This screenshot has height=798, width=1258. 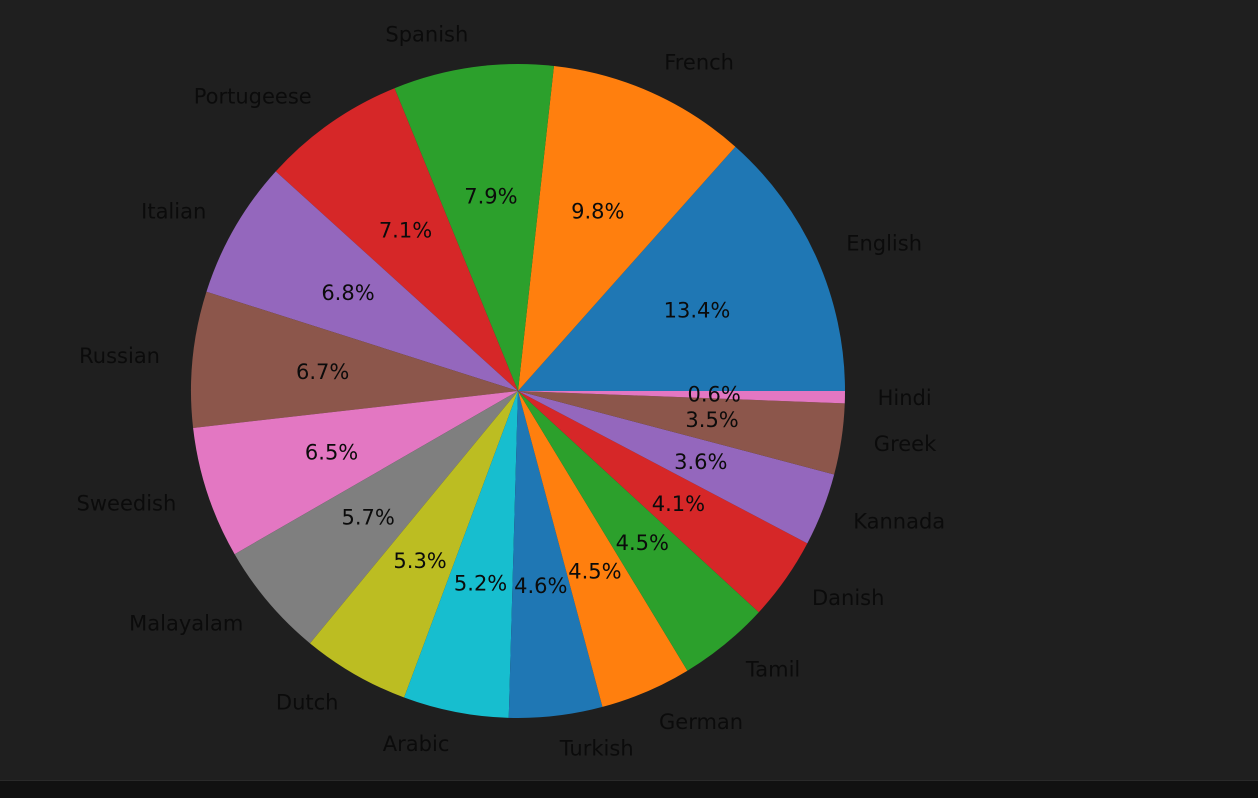 I want to click on category-label-greek: Greek, so click(x=905, y=444).